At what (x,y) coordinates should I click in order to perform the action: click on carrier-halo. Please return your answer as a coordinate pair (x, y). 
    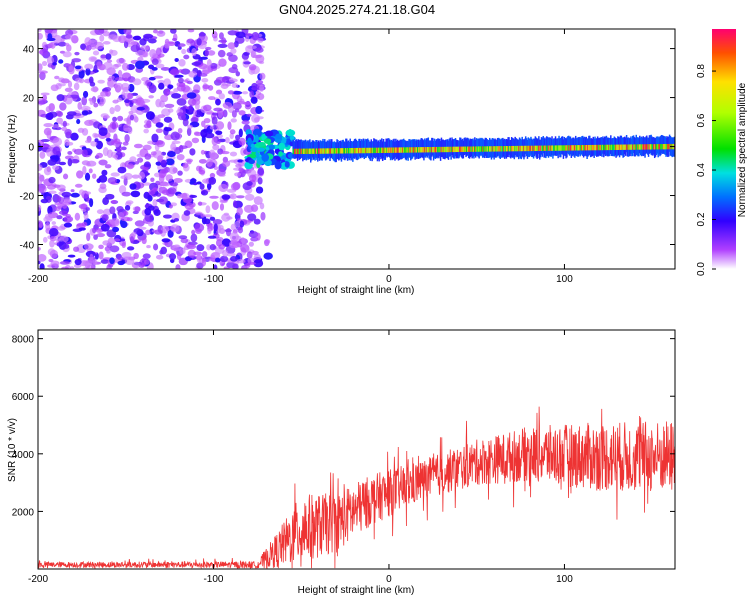
    Looking at the image, I should click on (386, 147).